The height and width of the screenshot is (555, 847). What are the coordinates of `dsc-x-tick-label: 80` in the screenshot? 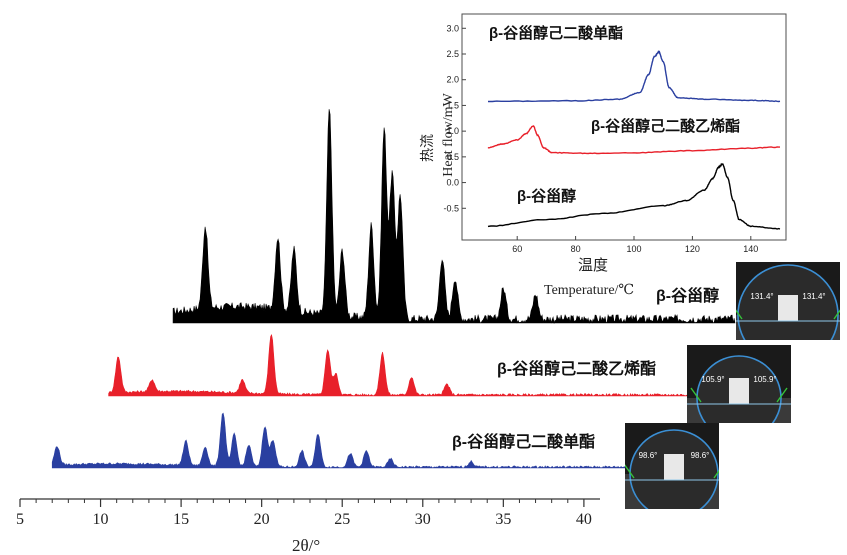 It's located at (576, 249).